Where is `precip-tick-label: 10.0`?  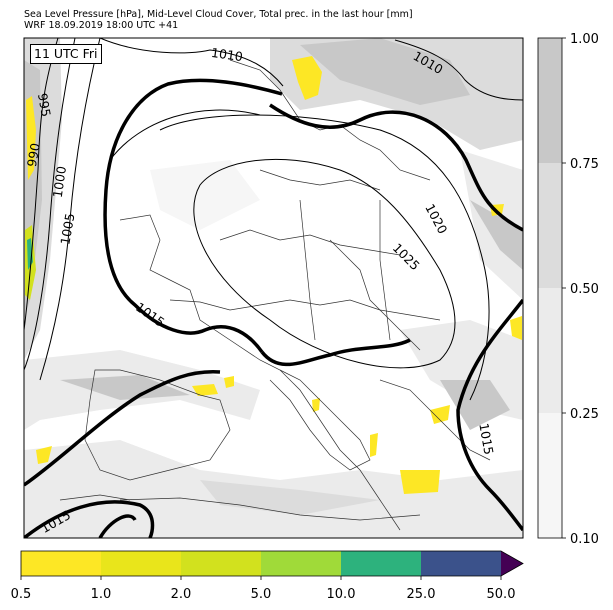 precip-tick-label: 10.0 is located at coordinates (341, 594).